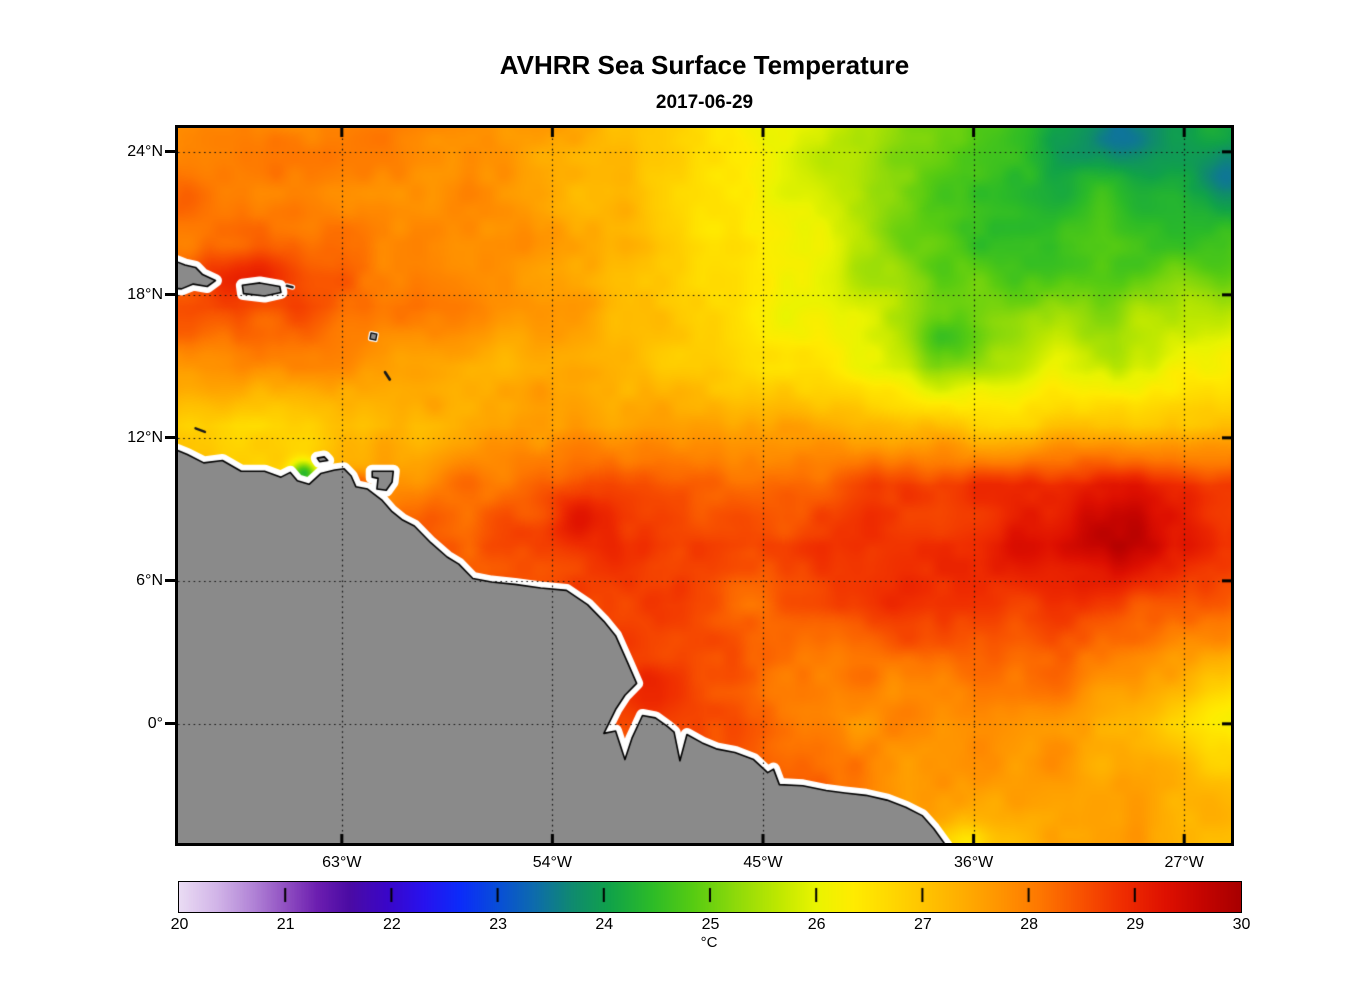  Describe the element at coordinates (704, 102) in the screenshot. I see `figure-date-subtitle: 2017-06-29` at that location.